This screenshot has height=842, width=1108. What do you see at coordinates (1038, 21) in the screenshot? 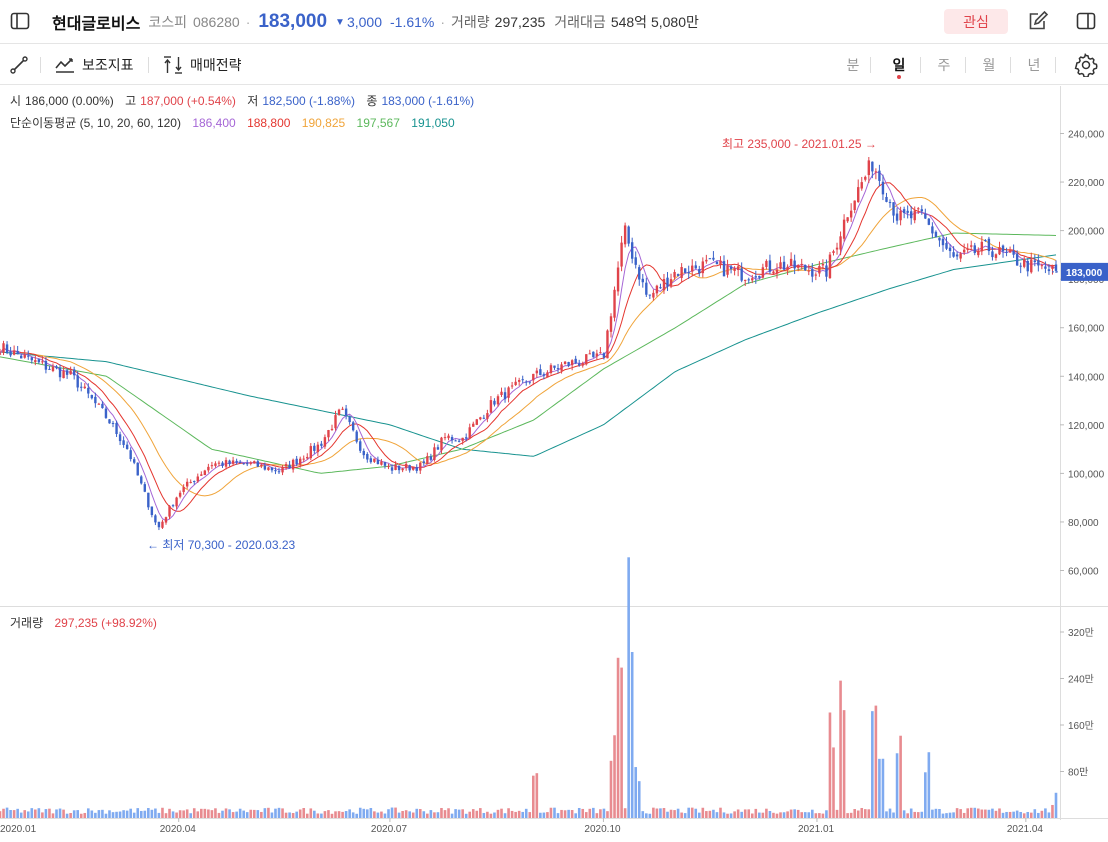
I see `edit-note-icon` at bounding box center [1038, 21].